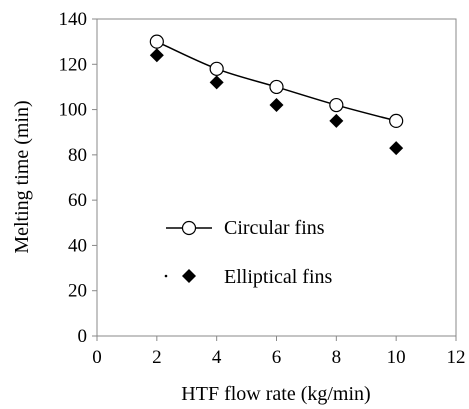 Image resolution: width=469 pixels, height=409 pixels. I want to click on legend-marker-circular, so click(189, 228).